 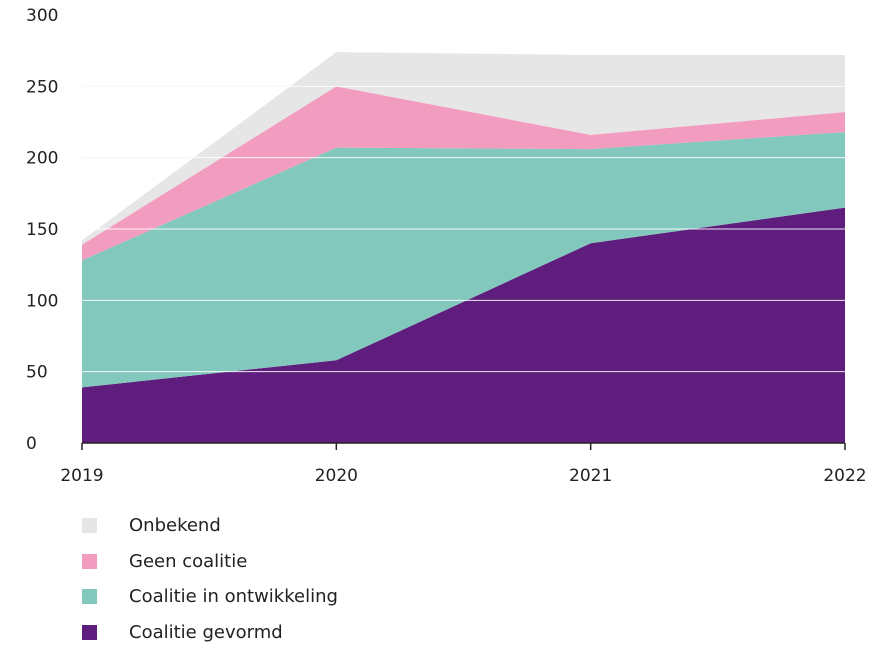 What do you see at coordinates (37, 373) in the screenshot?
I see `y-tick-label: 50` at bounding box center [37, 373].